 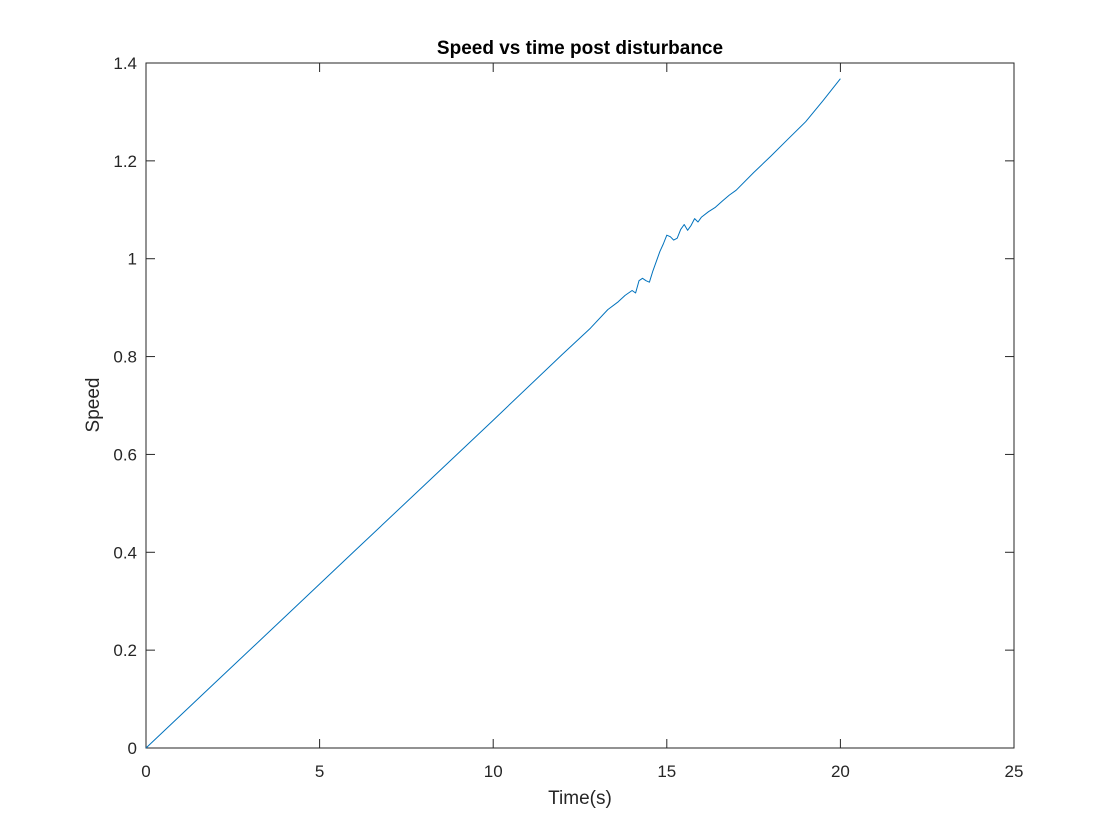 I want to click on y-tick-label: 1.4, so click(x=125, y=63).